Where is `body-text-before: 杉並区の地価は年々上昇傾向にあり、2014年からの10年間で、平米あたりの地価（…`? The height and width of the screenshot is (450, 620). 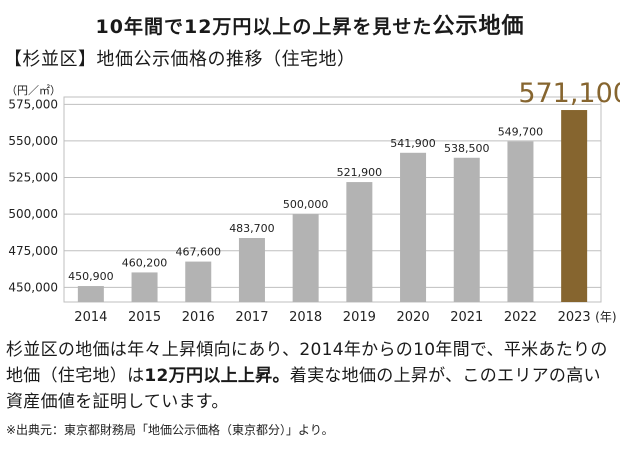
body-text-before: 杉並区の地価は年々上昇傾向にあり、2014年からの10年間で、平米あたりの地価（… is located at coordinates (307, 363).